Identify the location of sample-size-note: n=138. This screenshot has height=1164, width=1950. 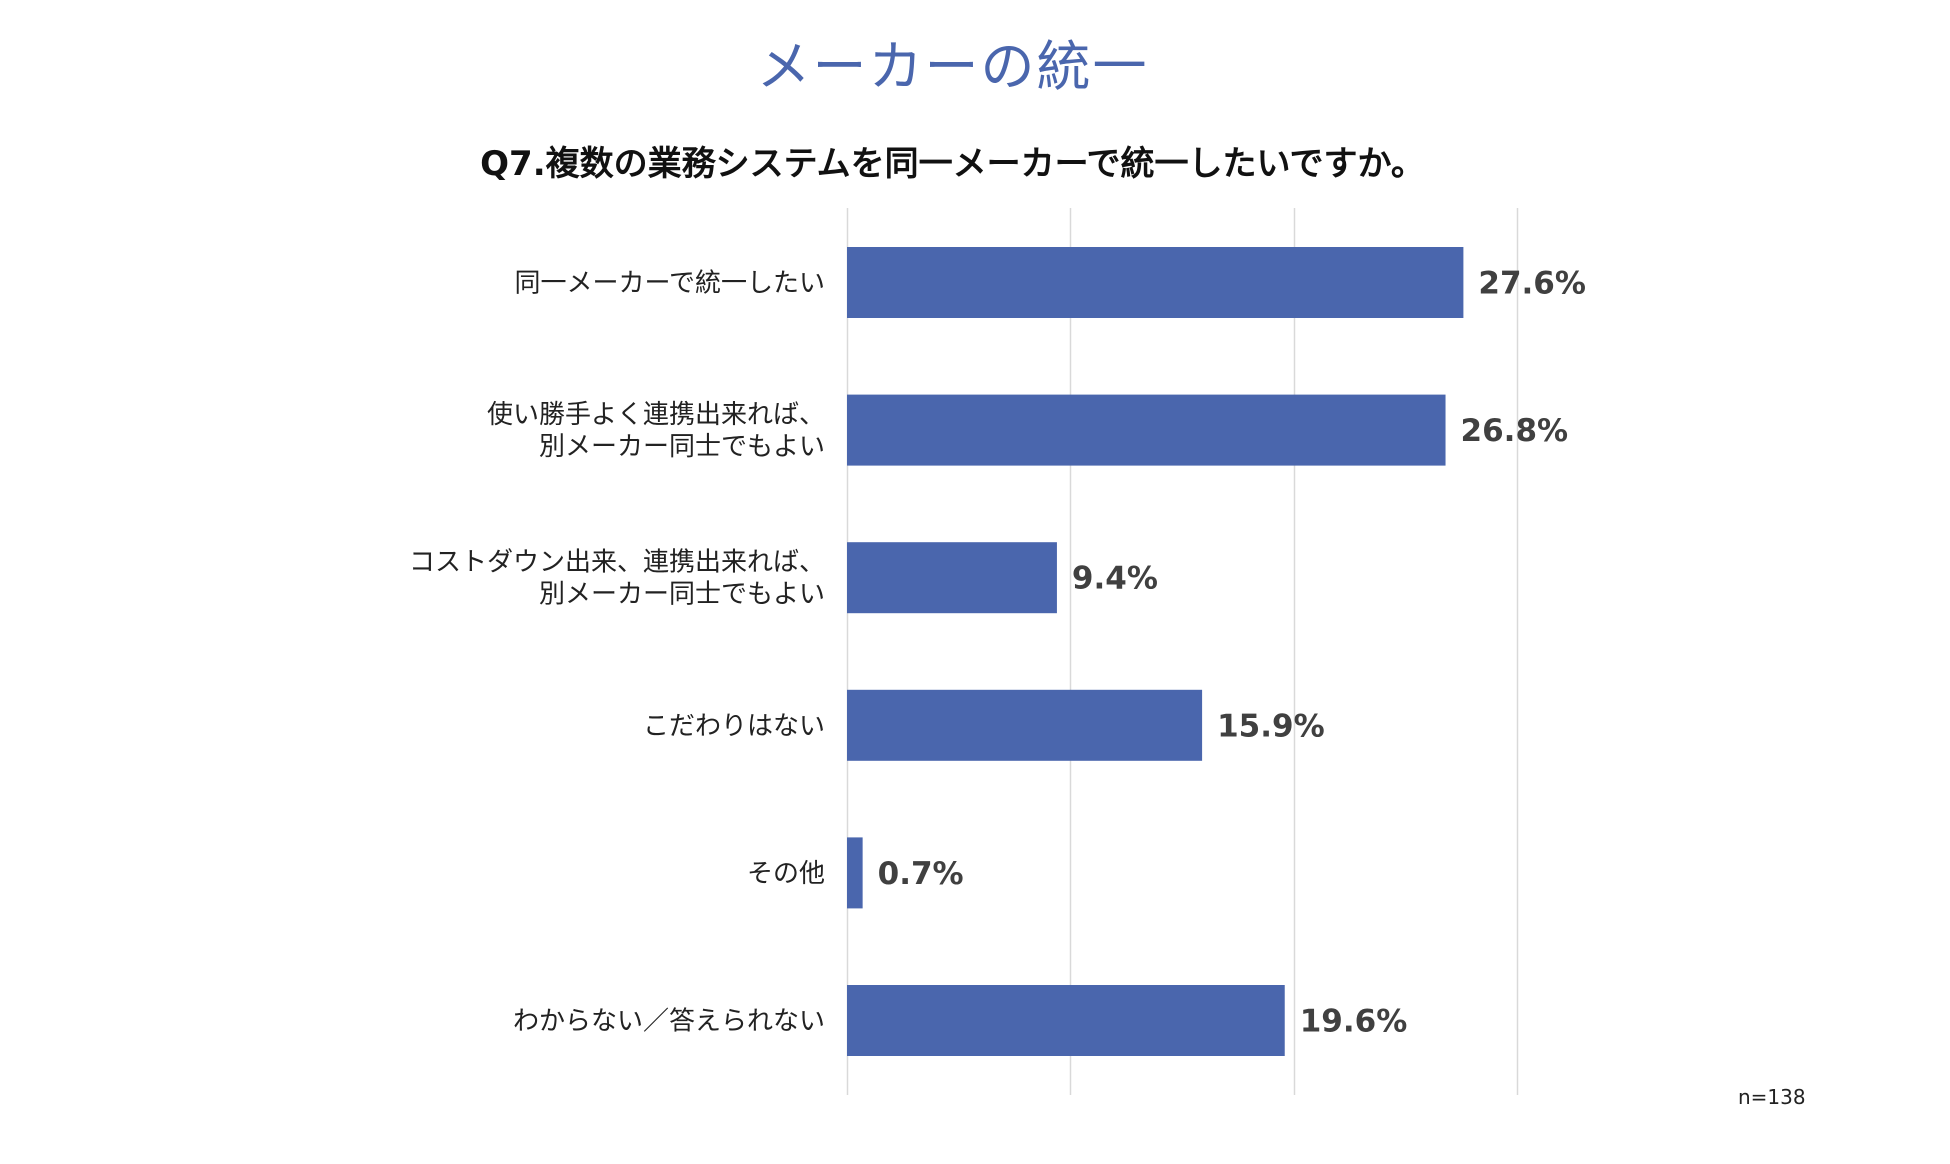
(1772, 1097).